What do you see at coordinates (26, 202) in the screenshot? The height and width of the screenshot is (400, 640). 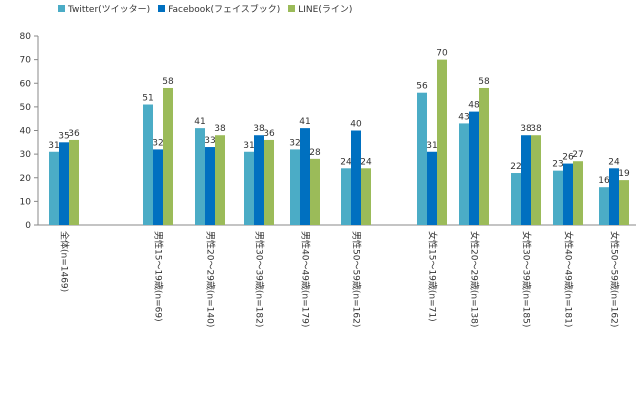 I see `y-tick-label: 10` at bounding box center [26, 202].